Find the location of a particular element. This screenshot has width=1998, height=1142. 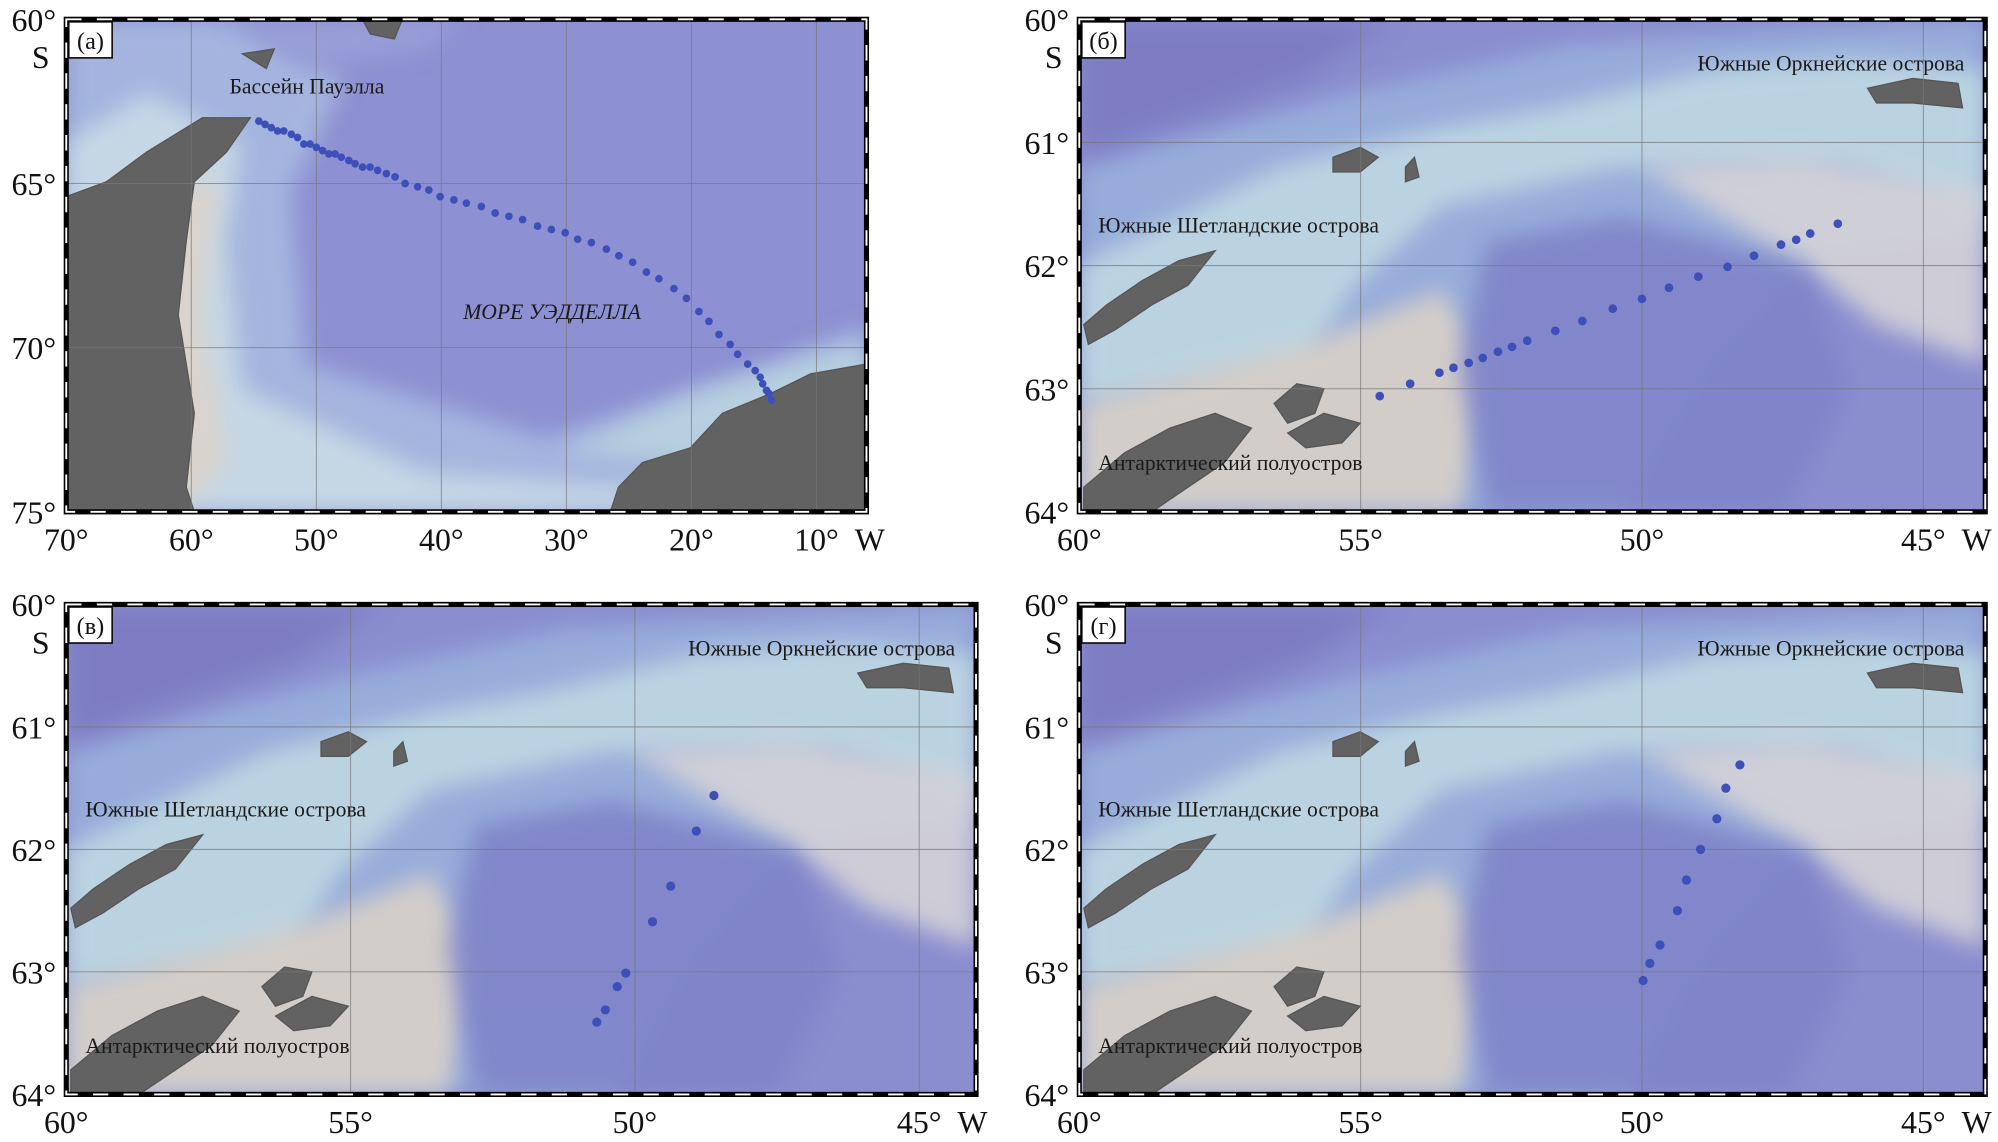

panel-label: (г) is located at coordinates (1103, 626).